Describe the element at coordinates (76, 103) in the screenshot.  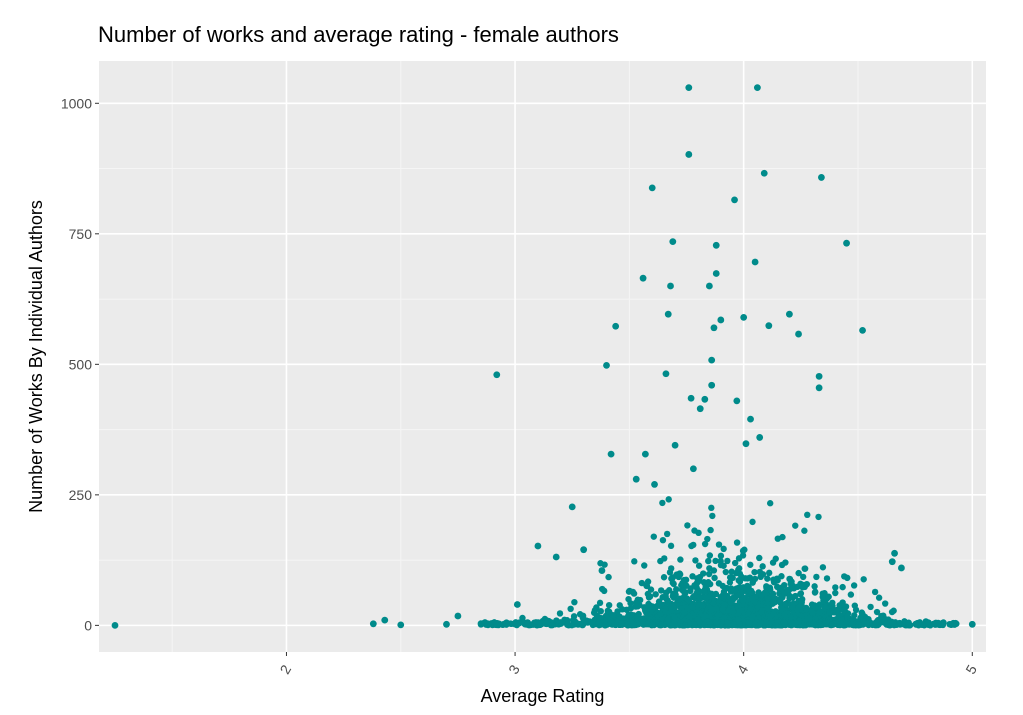
I see `y-tick-label: 1000` at that location.